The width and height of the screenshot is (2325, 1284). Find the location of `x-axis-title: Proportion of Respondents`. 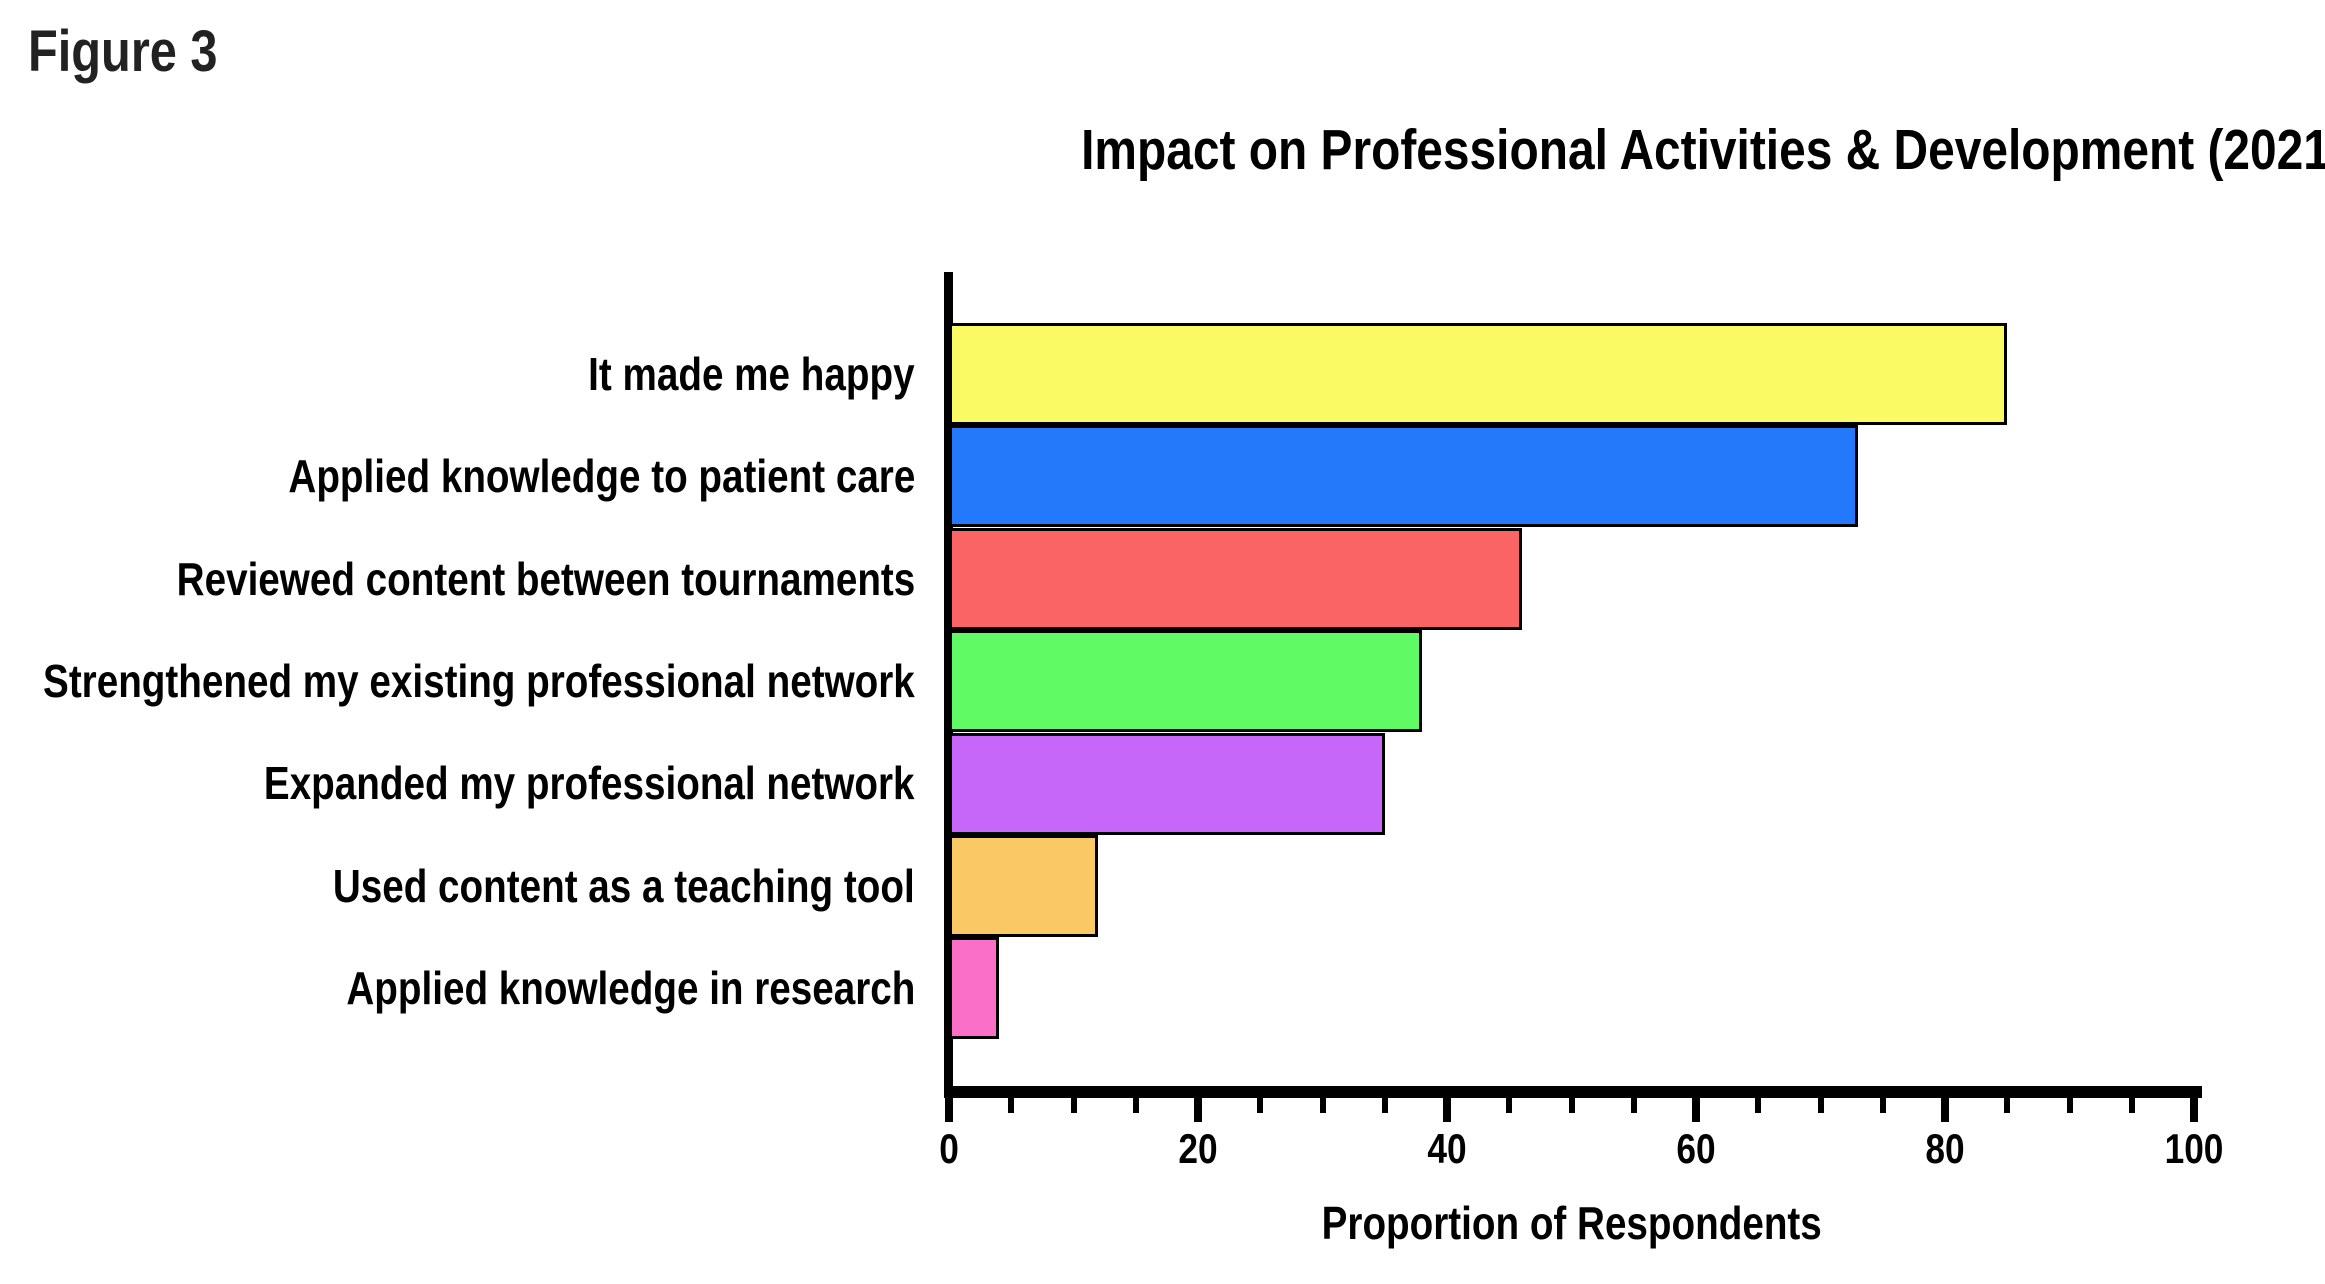

x-axis-title: Proportion of Respondents is located at coordinates (1571, 1223).